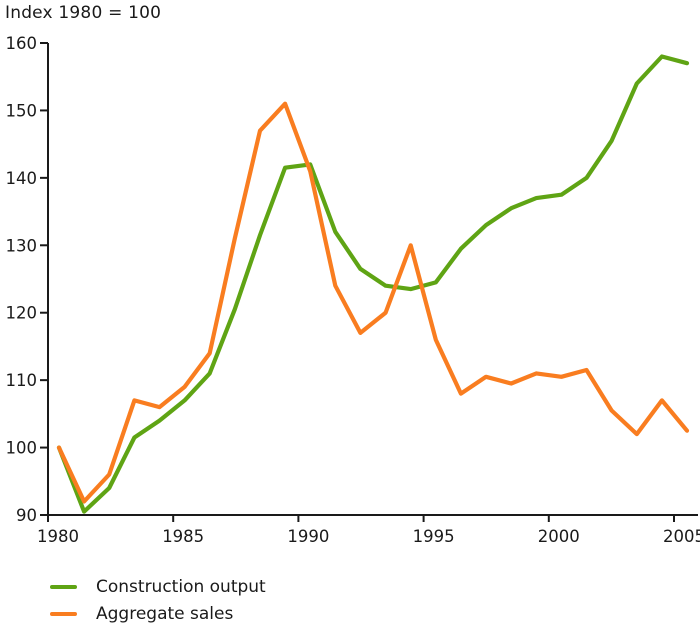 The image size is (700, 627). I want to click on chart-title: Index 1980 = 100, so click(83, 13).